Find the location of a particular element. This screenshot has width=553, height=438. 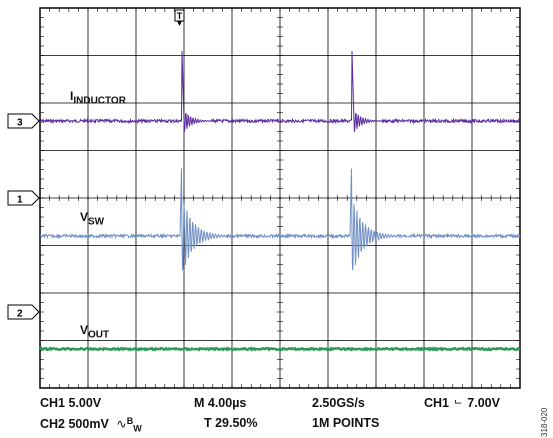

trace-vout is located at coordinates (279, 349).